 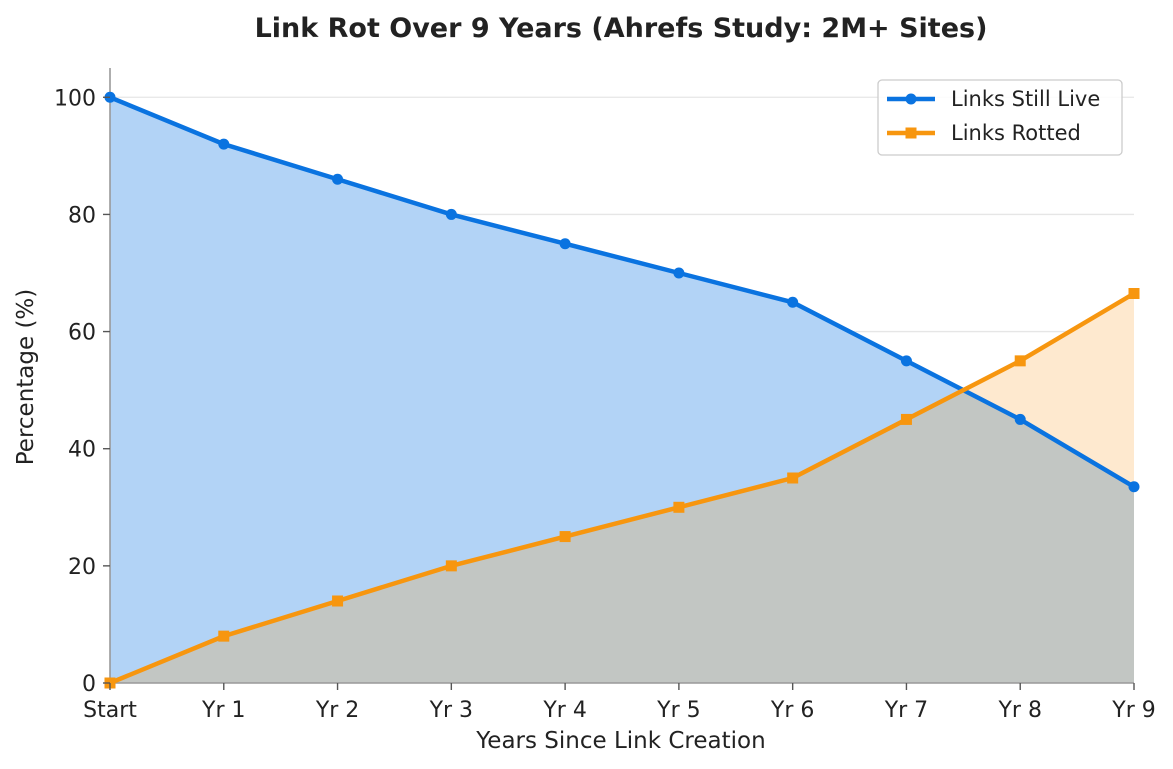 I want to click on x-tick-label-8: Yr 8, so click(x=1019, y=710).